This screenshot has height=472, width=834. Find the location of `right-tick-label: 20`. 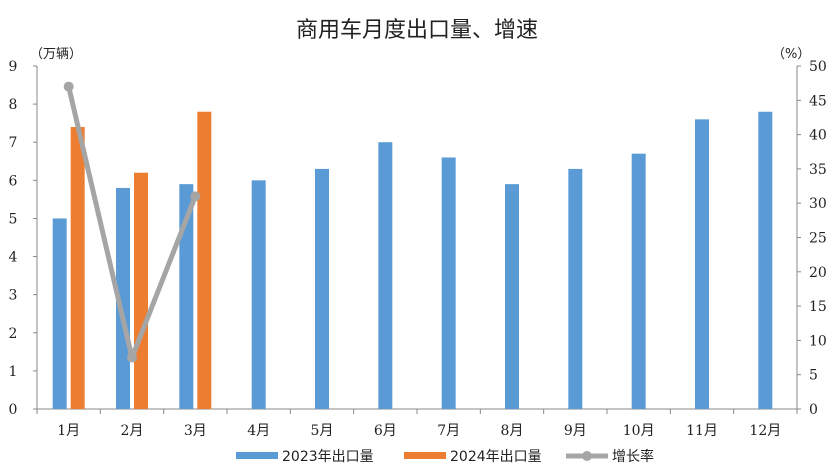

right-tick-label: 20 is located at coordinates (818, 273).